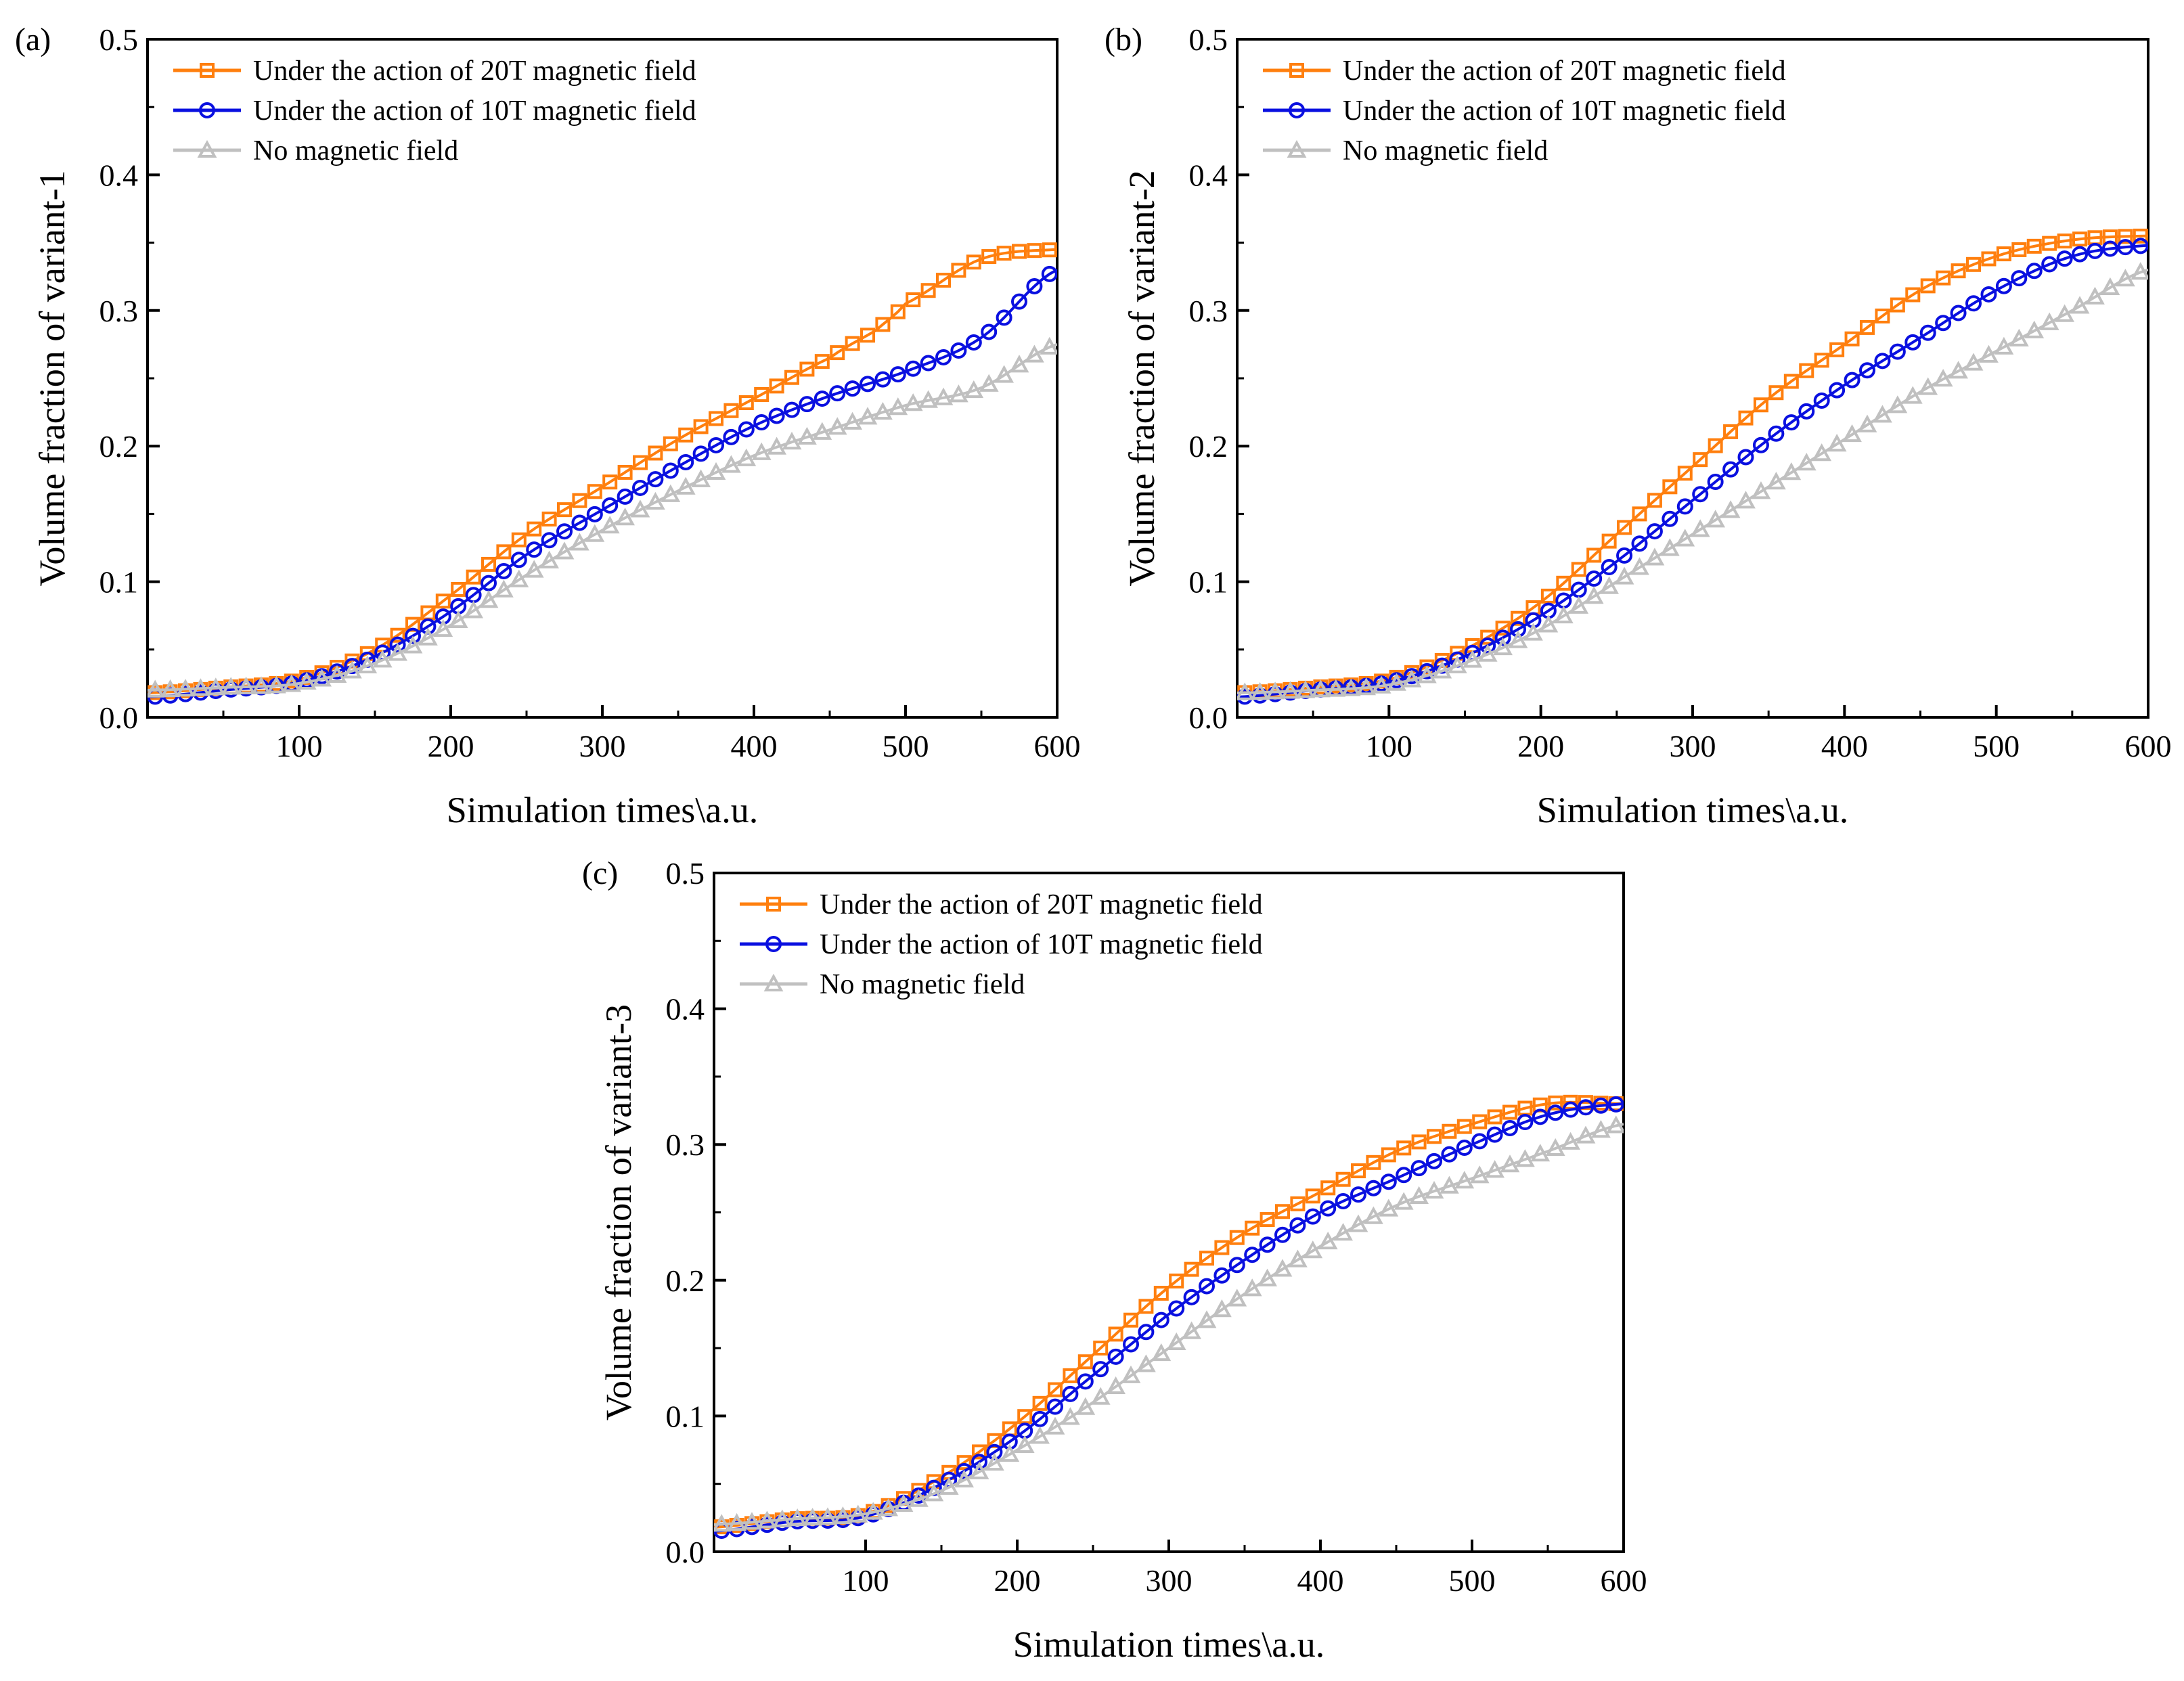 The image size is (2184, 1681). Describe the element at coordinates (754, 746) in the screenshot. I see `x-tick-label: 400` at that location.